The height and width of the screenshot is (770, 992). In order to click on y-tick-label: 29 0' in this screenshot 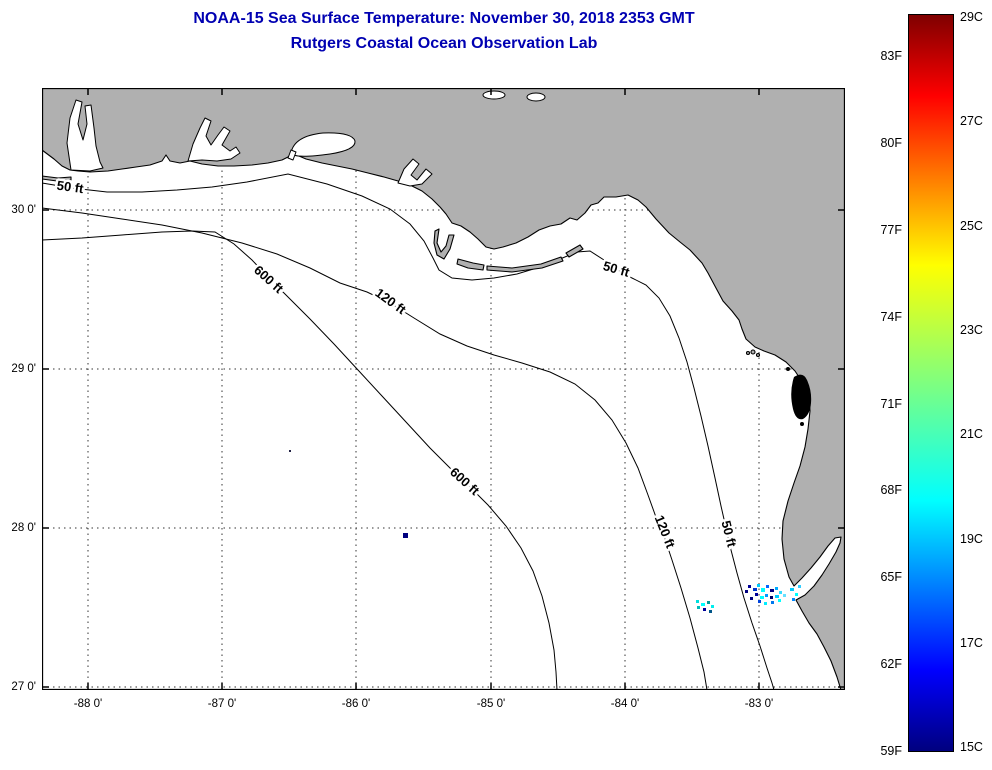, I will do `click(23, 369)`.